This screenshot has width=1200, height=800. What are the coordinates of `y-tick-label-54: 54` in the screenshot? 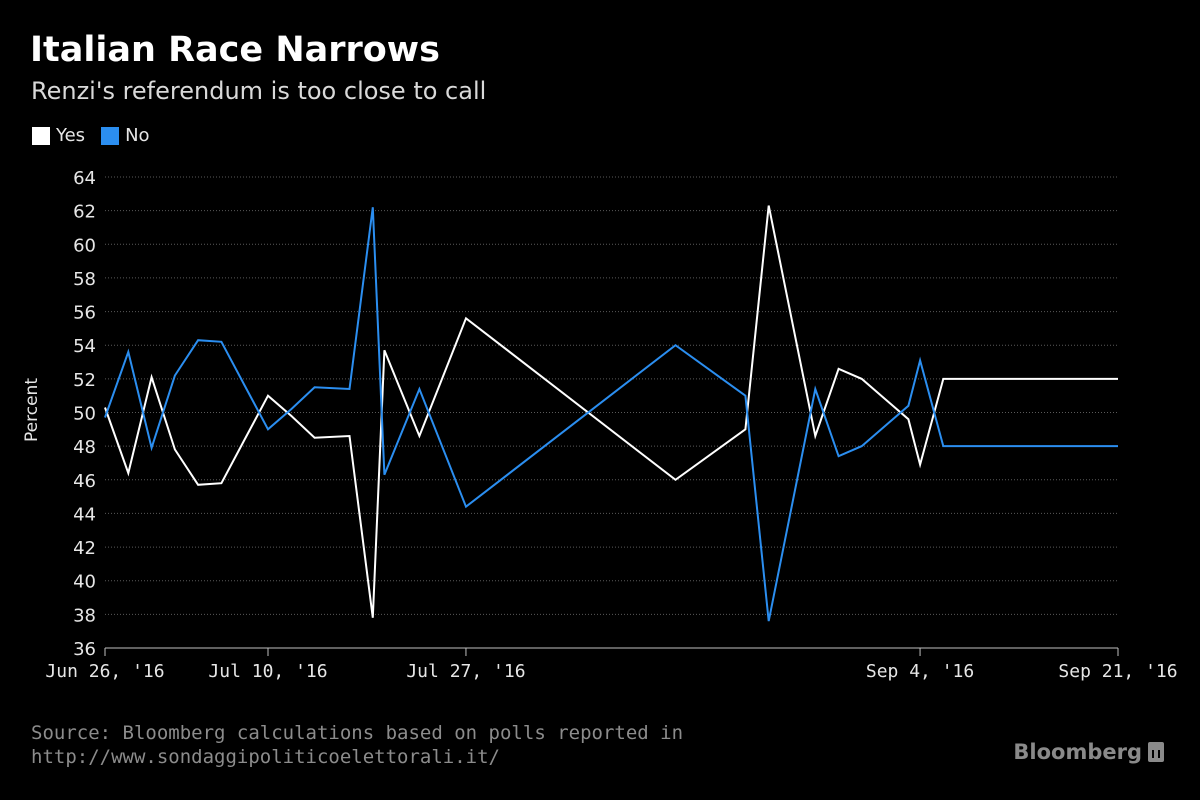 It's located at (84, 346).